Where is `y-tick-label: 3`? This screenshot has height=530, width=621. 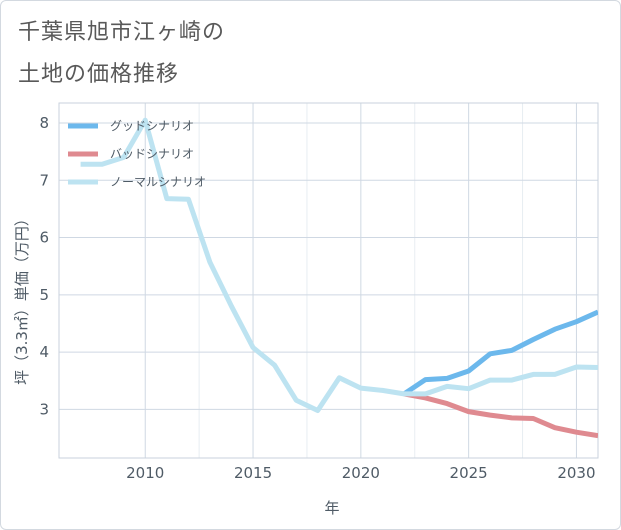 y-tick-label: 3 is located at coordinates (44, 409).